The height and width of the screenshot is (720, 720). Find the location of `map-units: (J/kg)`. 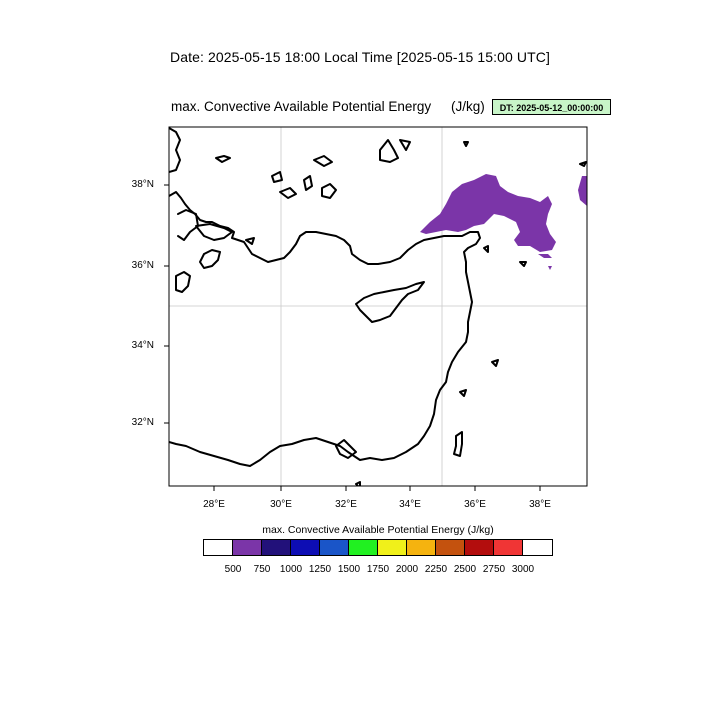

map-units: (J/kg) is located at coordinates (468, 106).